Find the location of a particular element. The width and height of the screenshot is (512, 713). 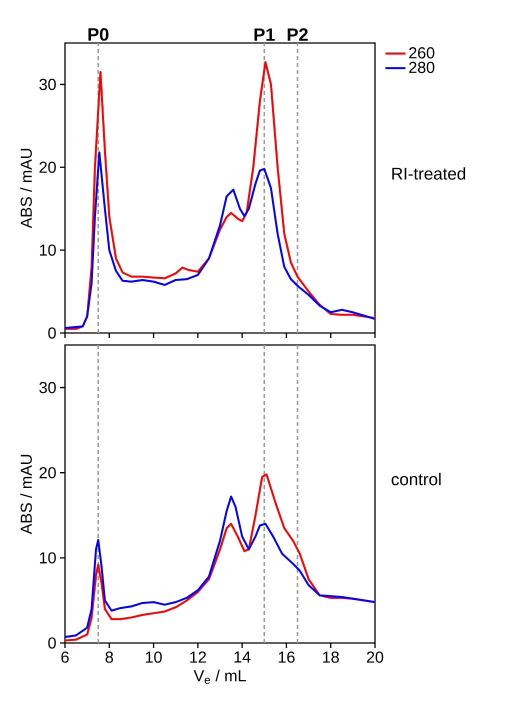

x-tick-label: 16 is located at coordinates (286, 657).